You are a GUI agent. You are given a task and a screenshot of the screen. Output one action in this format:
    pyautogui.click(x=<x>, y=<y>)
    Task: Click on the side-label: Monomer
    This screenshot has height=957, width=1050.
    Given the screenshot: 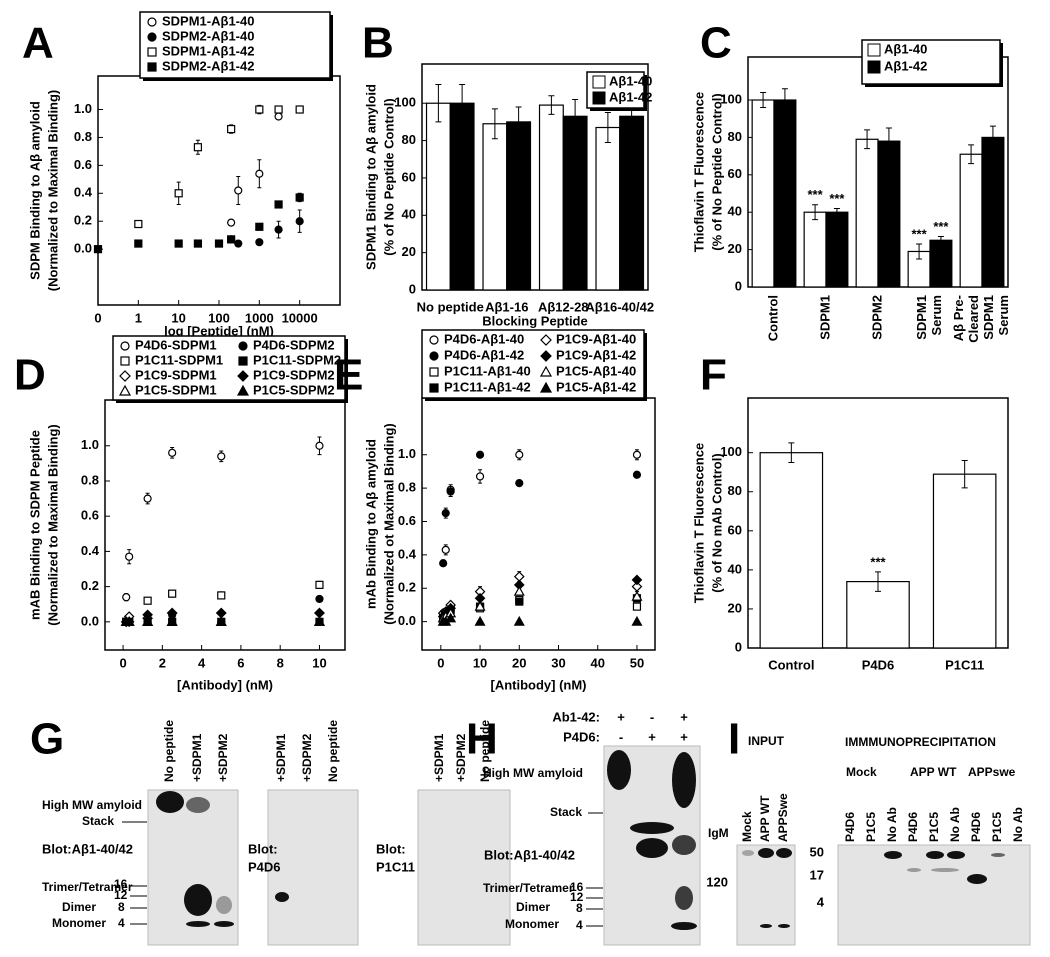 What is the action you would take?
    pyautogui.click(x=532, y=924)
    